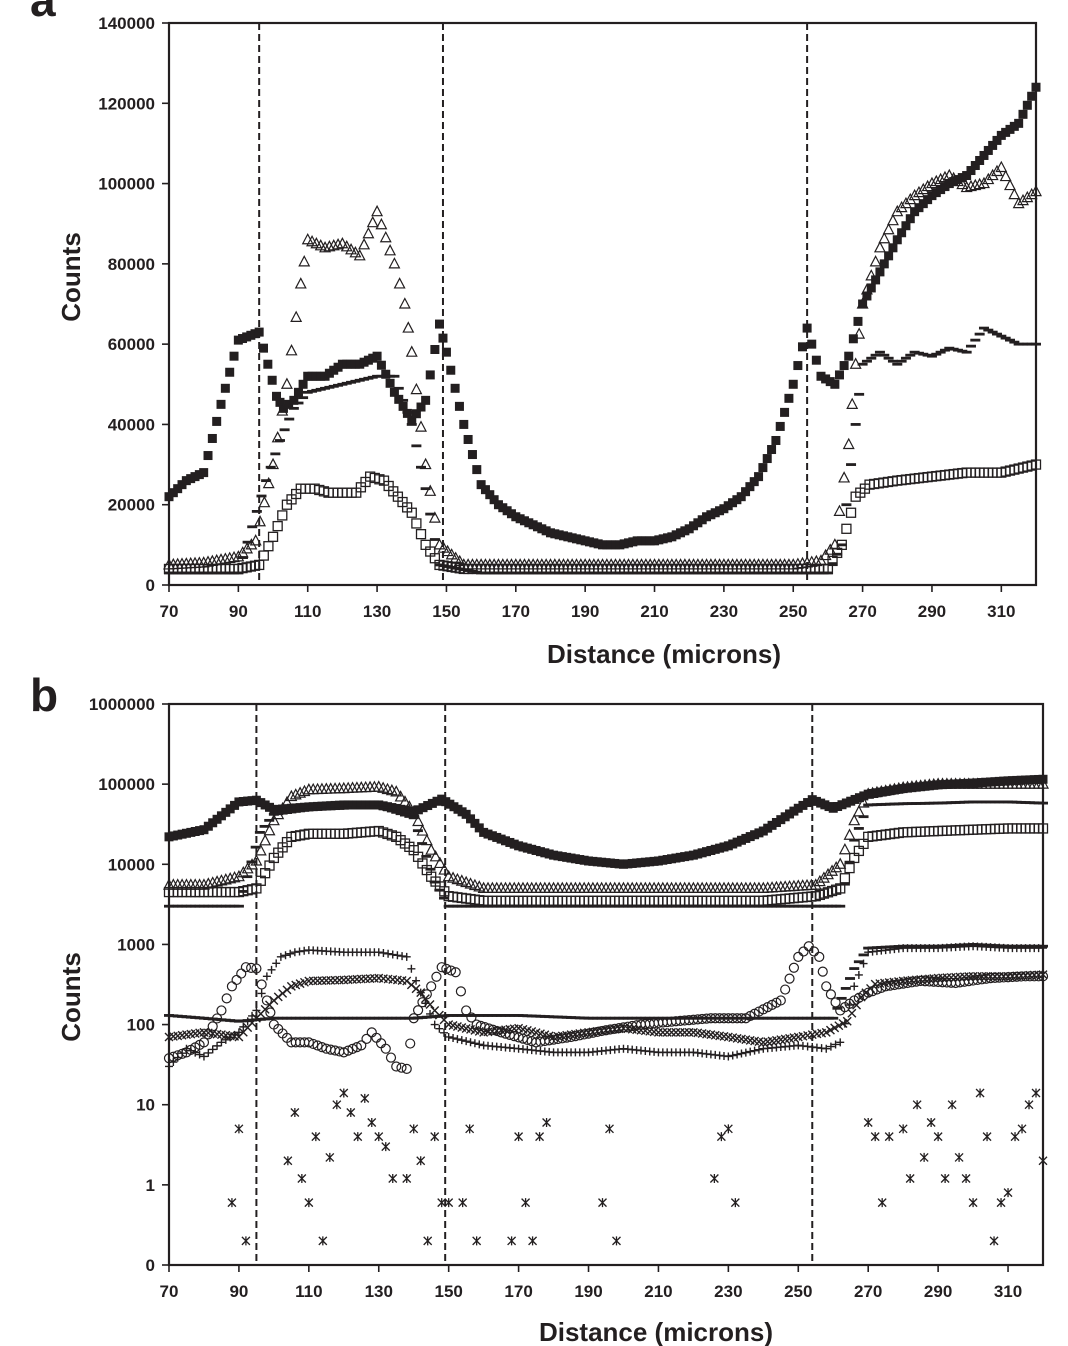  What do you see at coordinates (136, 944) in the screenshot?
I see `panel-b-y-tick-label: 1000` at bounding box center [136, 944].